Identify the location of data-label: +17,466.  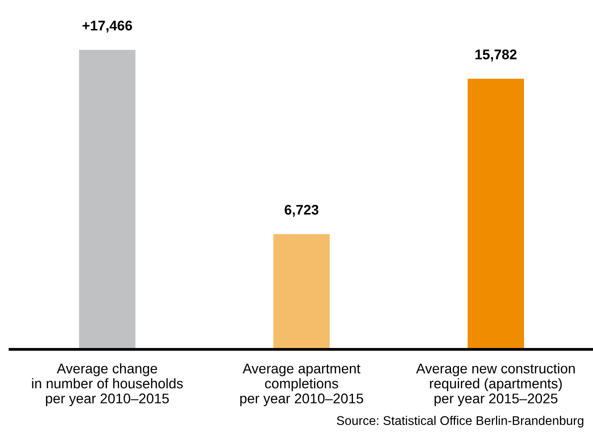
(107, 26).